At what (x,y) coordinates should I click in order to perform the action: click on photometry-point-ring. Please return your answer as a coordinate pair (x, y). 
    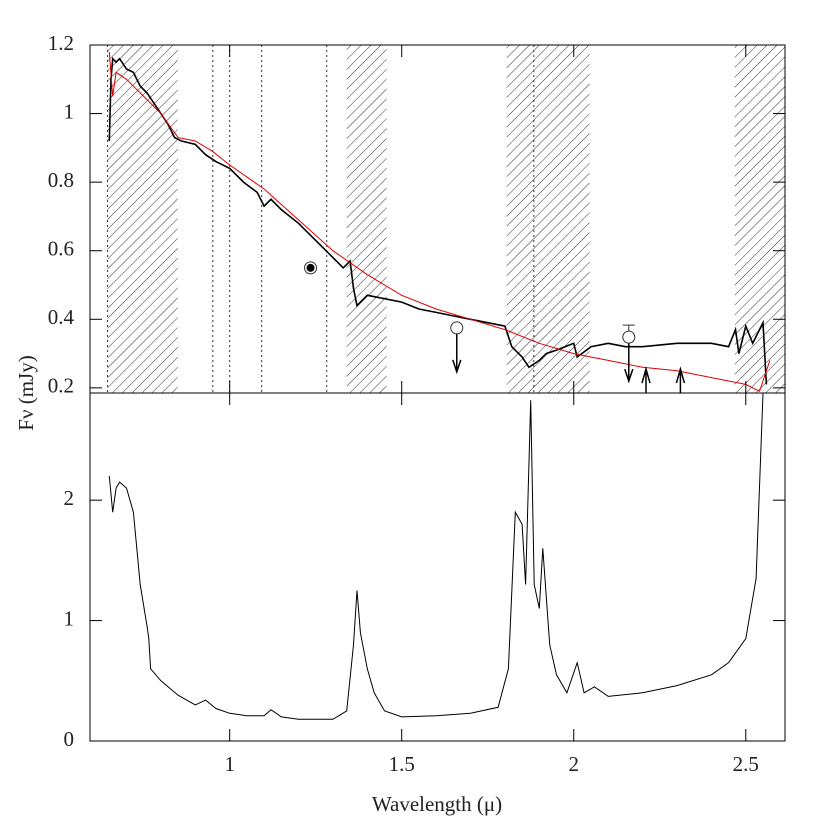
    Looking at the image, I should click on (311, 268).